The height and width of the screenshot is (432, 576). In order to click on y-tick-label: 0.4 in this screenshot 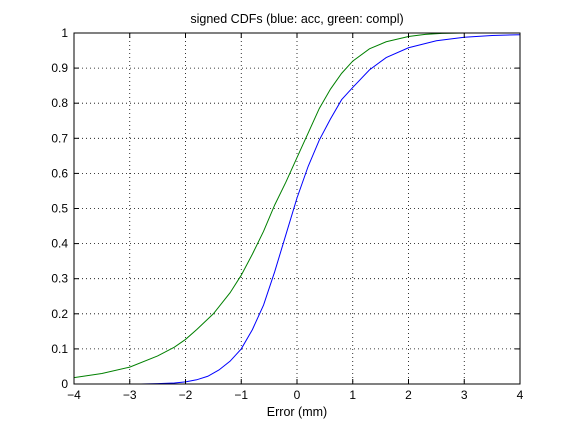, I will do `click(59, 244)`.